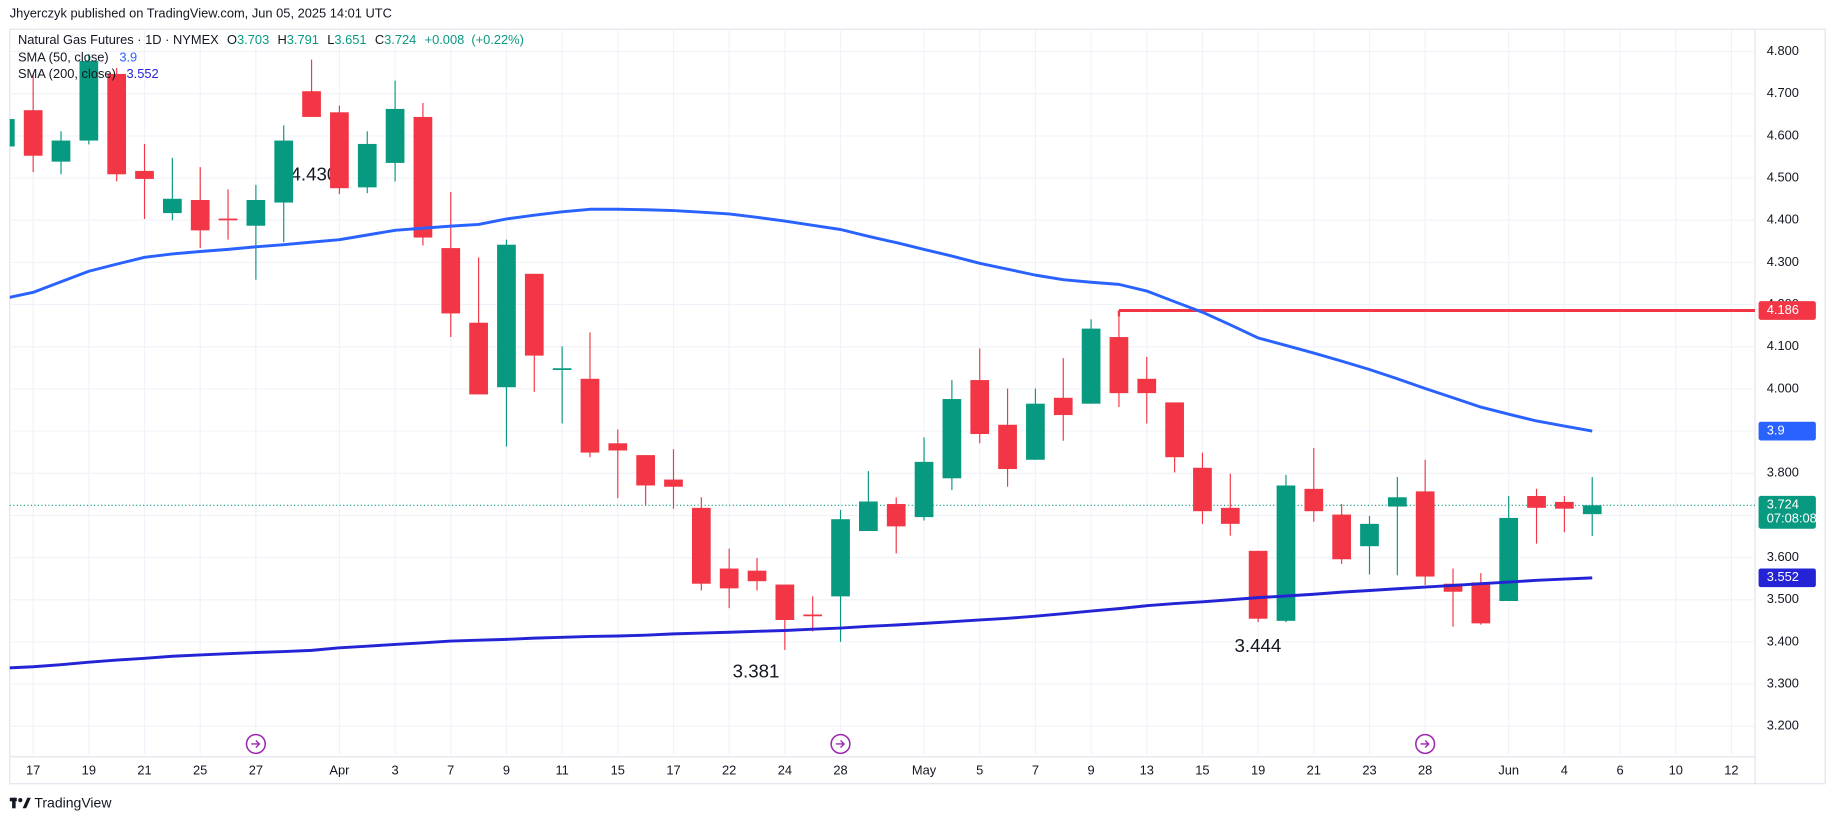 The image size is (1835, 820). What do you see at coordinates (1257, 645) in the screenshot?
I see `annotation: 3.444` at bounding box center [1257, 645].